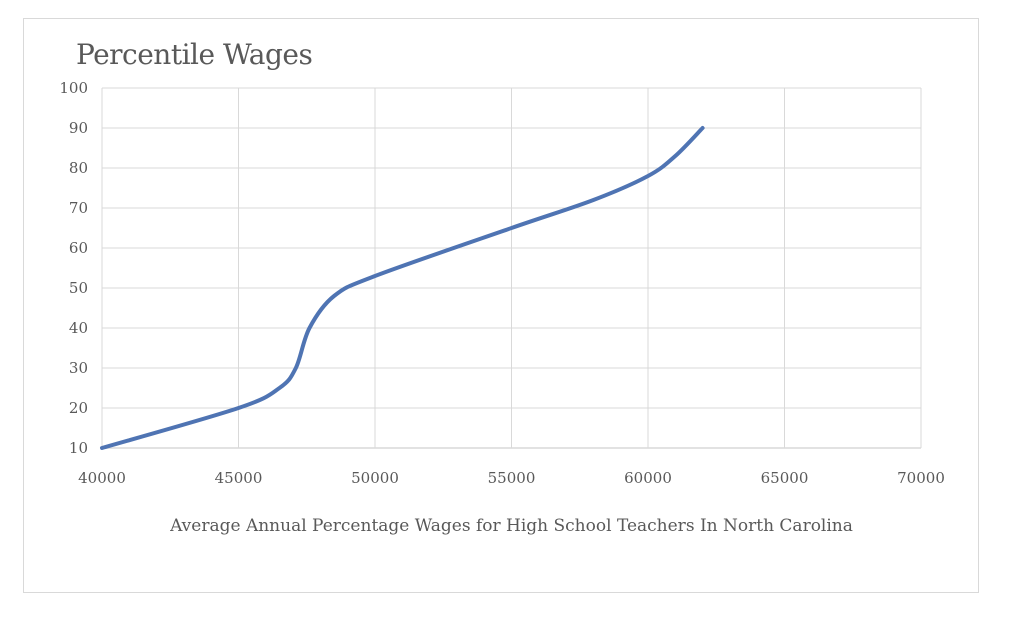 The width and height of the screenshot is (1026, 619). What do you see at coordinates (78, 288) in the screenshot?
I see `y-tick-label: 50` at bounding box center [78, 288].